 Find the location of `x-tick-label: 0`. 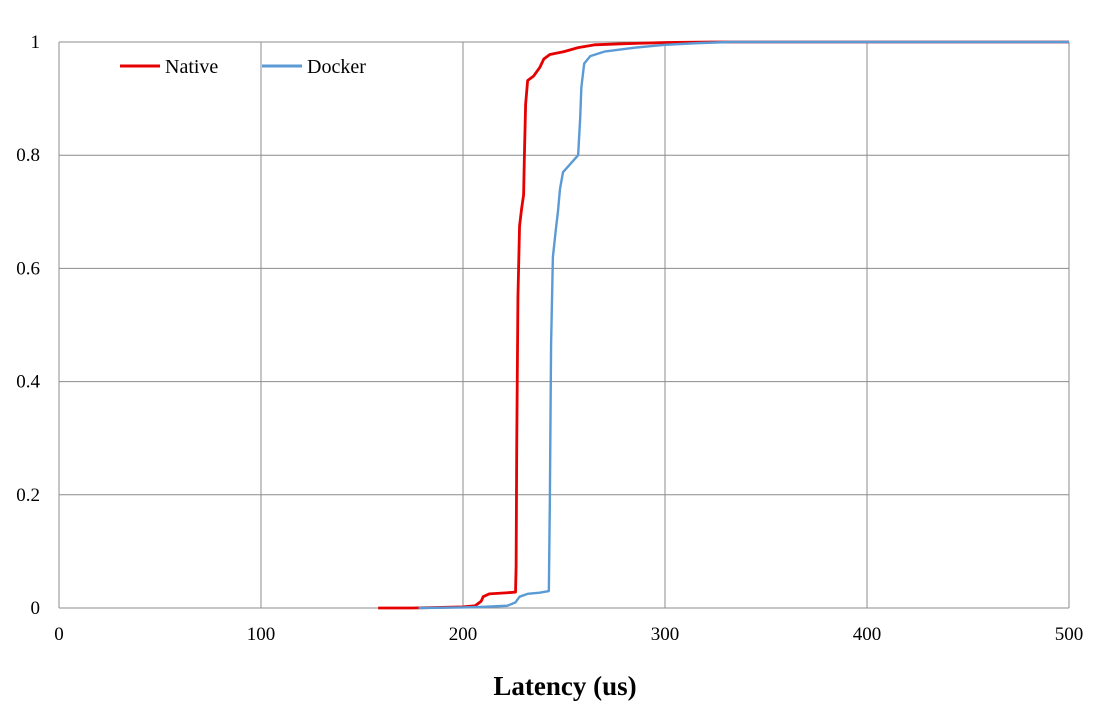

x-tick-label: 0 is located at coordinates (59, 634).